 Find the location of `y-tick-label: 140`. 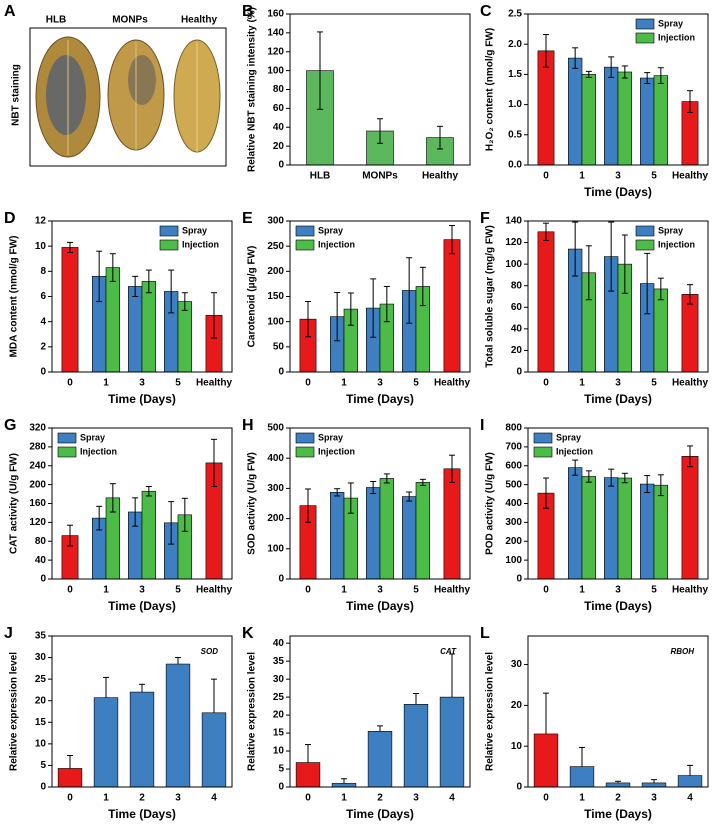

y-tick-label: 140 is located at coordinates (513, 221).